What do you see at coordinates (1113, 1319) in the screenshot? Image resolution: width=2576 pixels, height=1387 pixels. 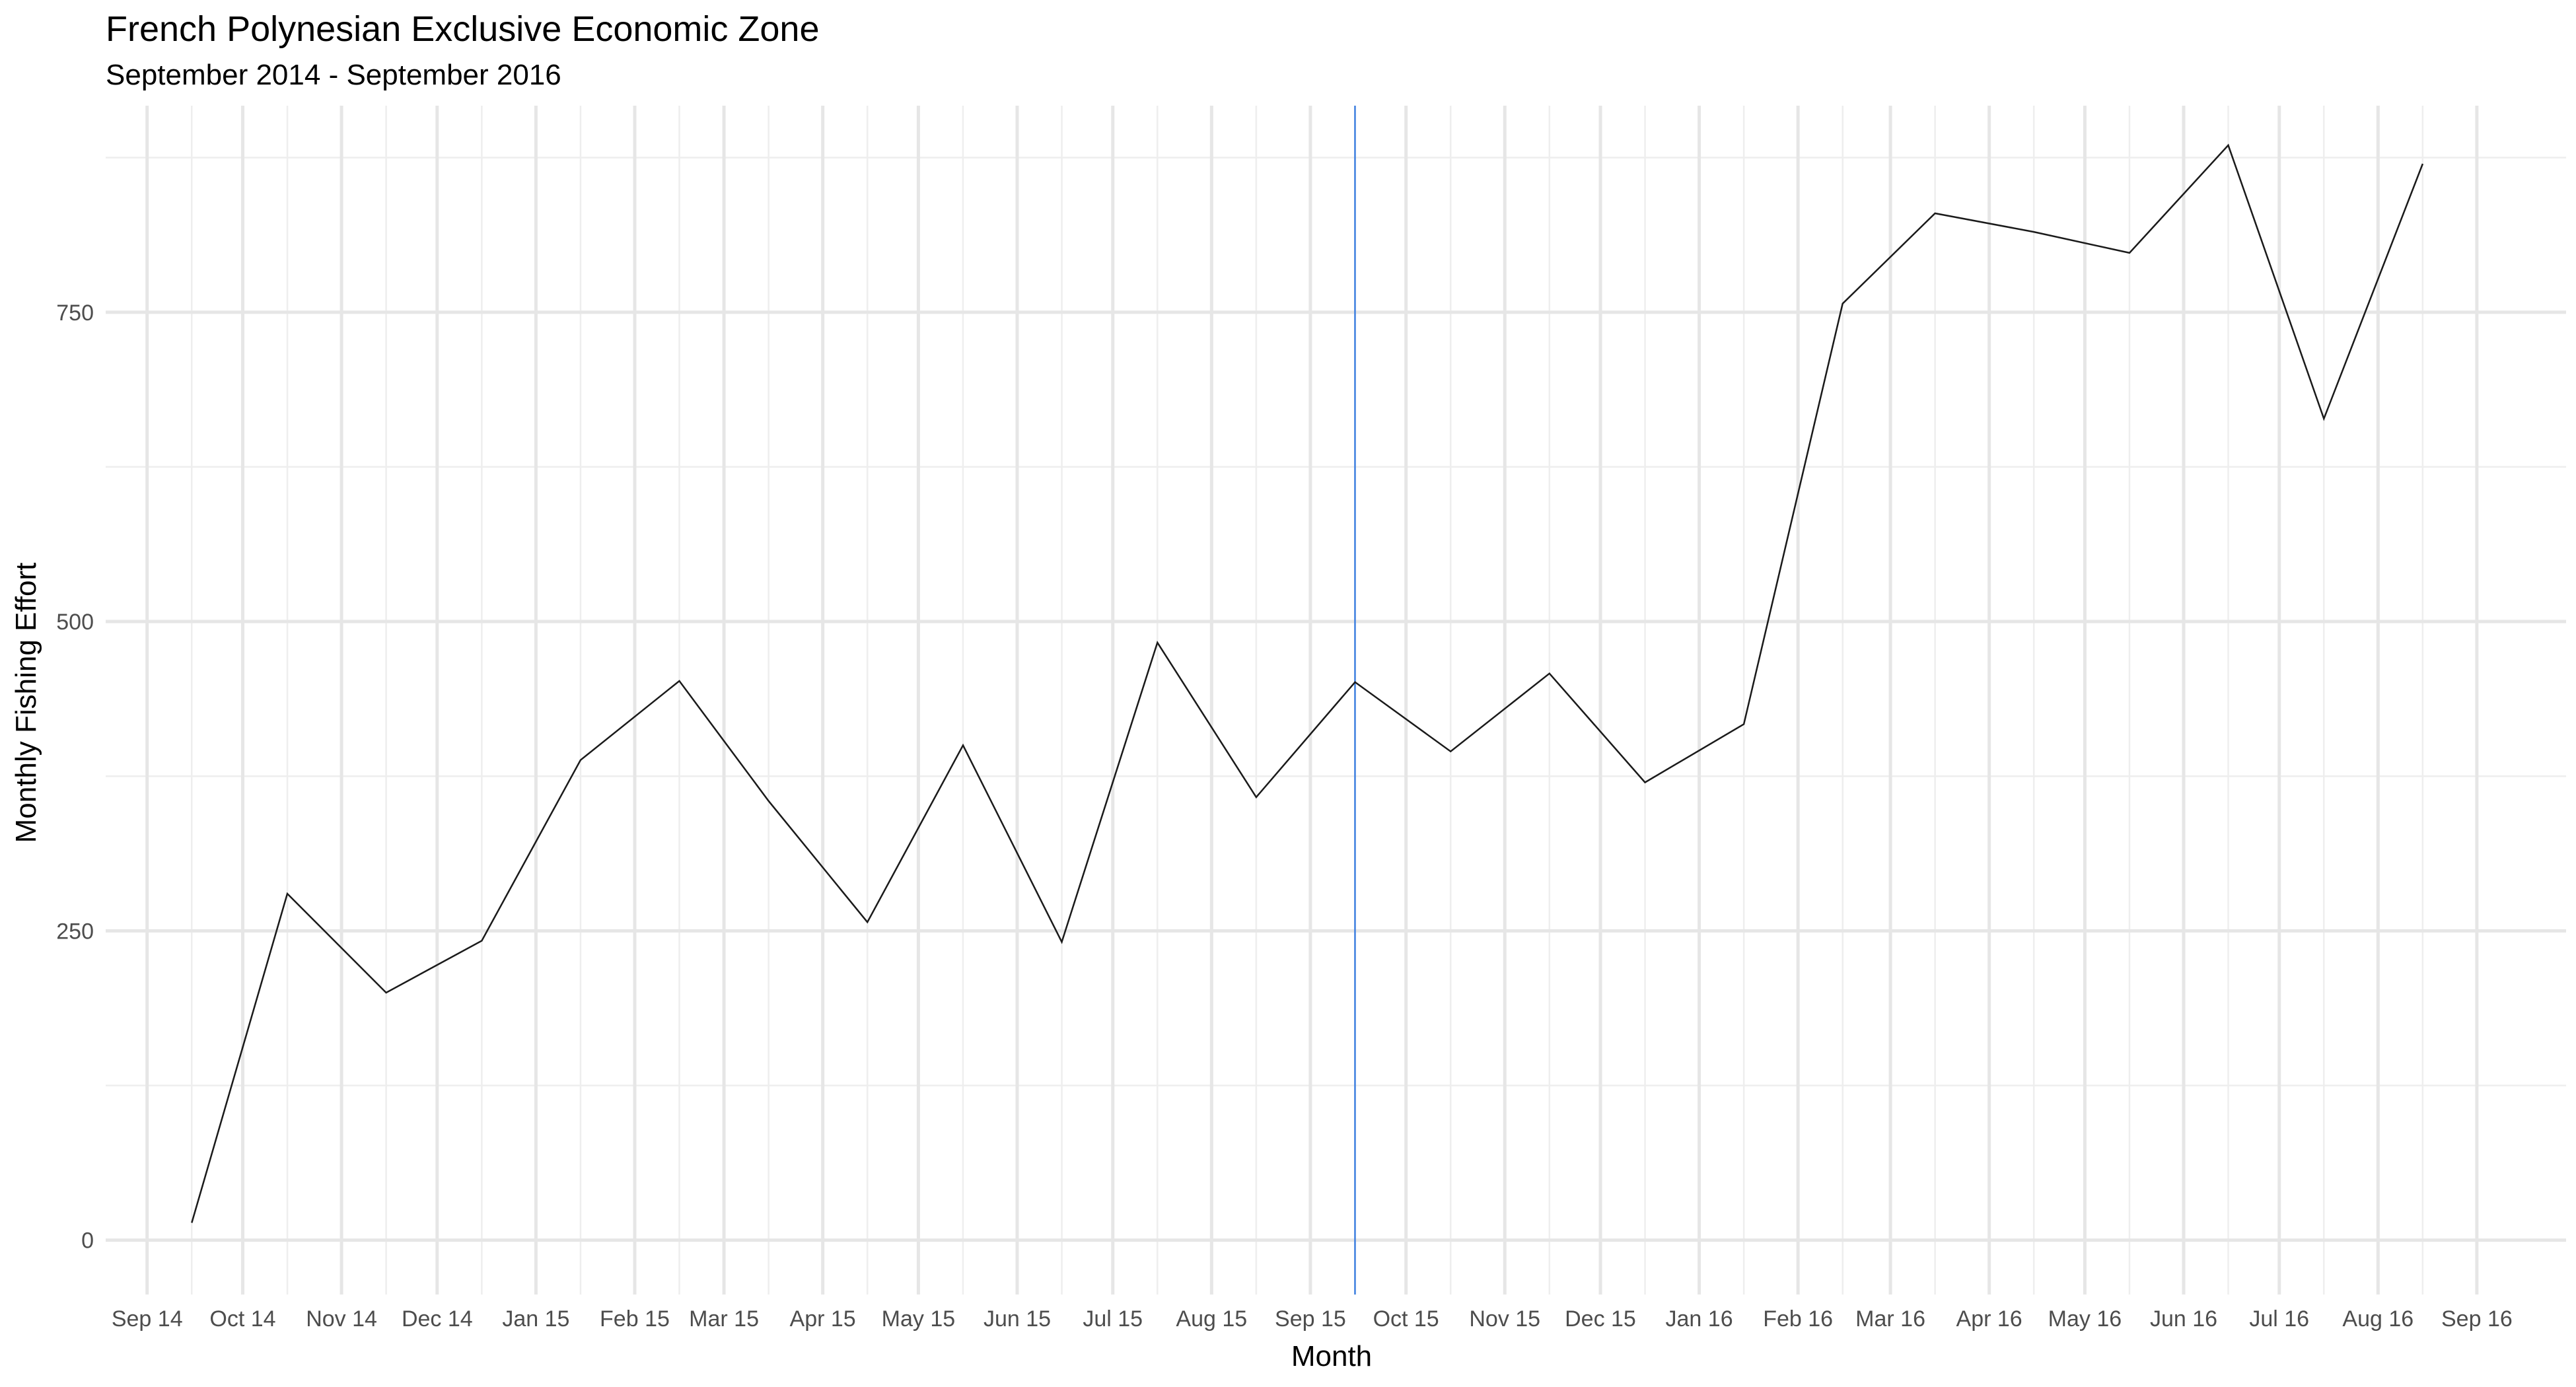 I see `x-tick-label: Jul 15` at bounding box center [1113, 1319].